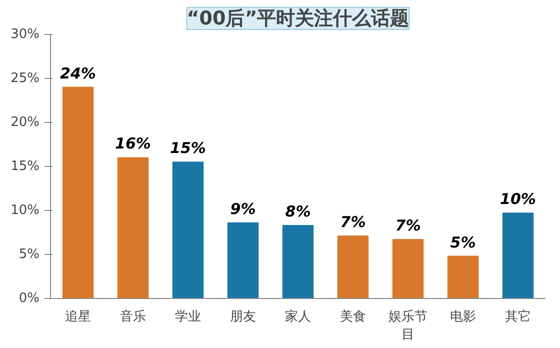 This screenshot has height=348, width=560. I want to click on x-tick-label: 电影, so click(463, 317).